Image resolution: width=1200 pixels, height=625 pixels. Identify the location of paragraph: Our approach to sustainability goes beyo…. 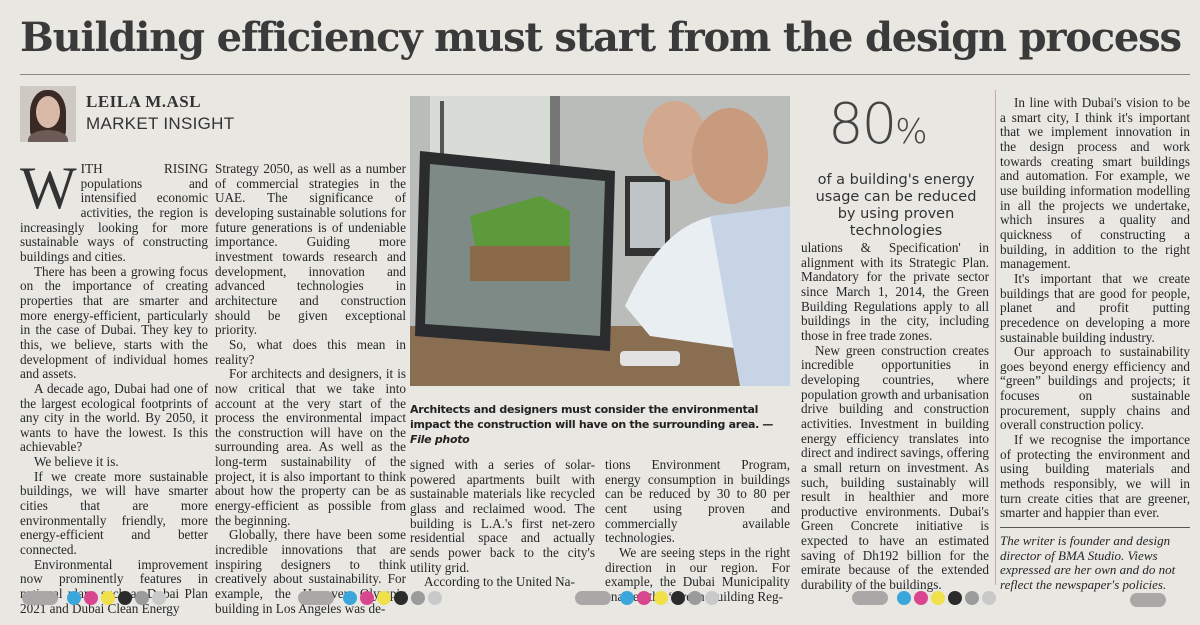
(1095, 388).